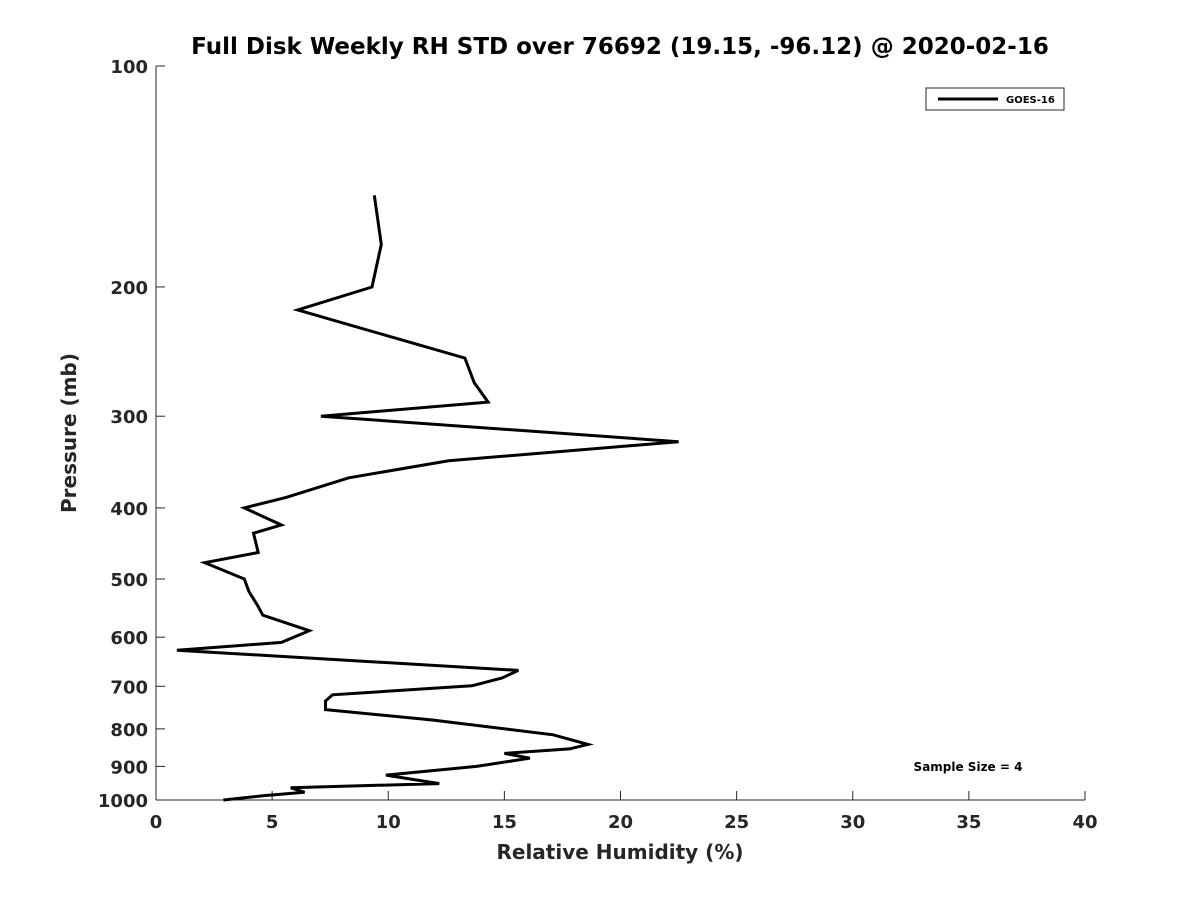  Describe the element at coordinates (272, 822) in the screenshot. I see `x-tick-label: 5` at that location.